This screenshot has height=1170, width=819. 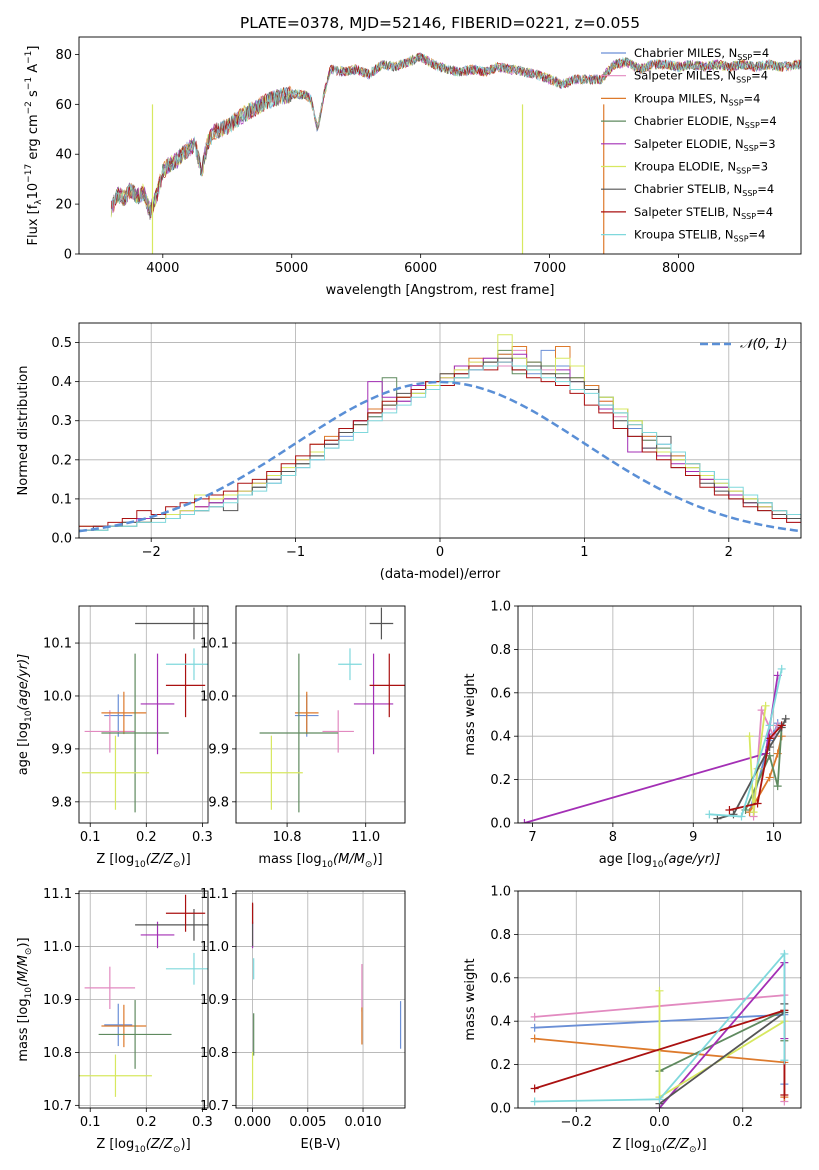 I want to click on y-tick-label: 9.8, so click(x=218, y=802).